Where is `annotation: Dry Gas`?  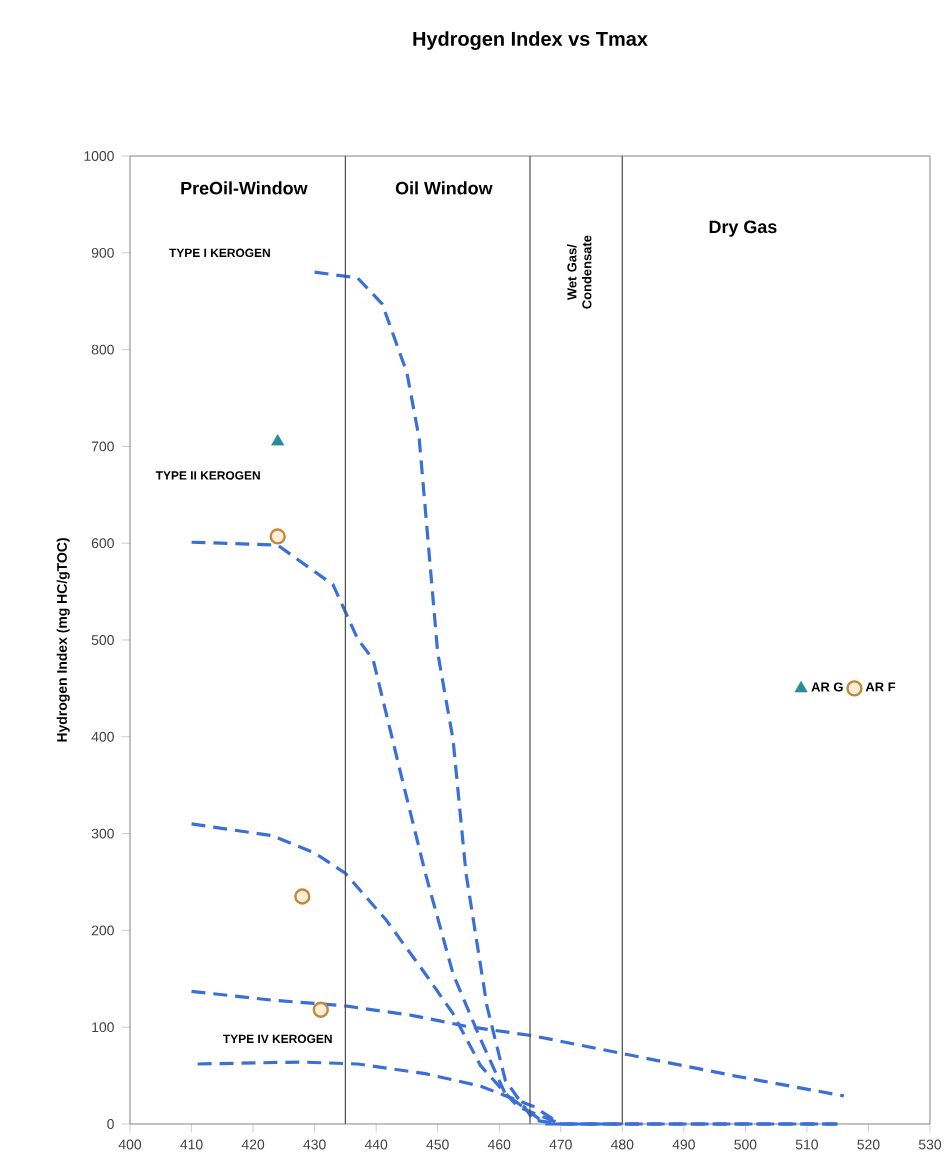
annotation: Dry Gas is located at coordinates (743, 228).